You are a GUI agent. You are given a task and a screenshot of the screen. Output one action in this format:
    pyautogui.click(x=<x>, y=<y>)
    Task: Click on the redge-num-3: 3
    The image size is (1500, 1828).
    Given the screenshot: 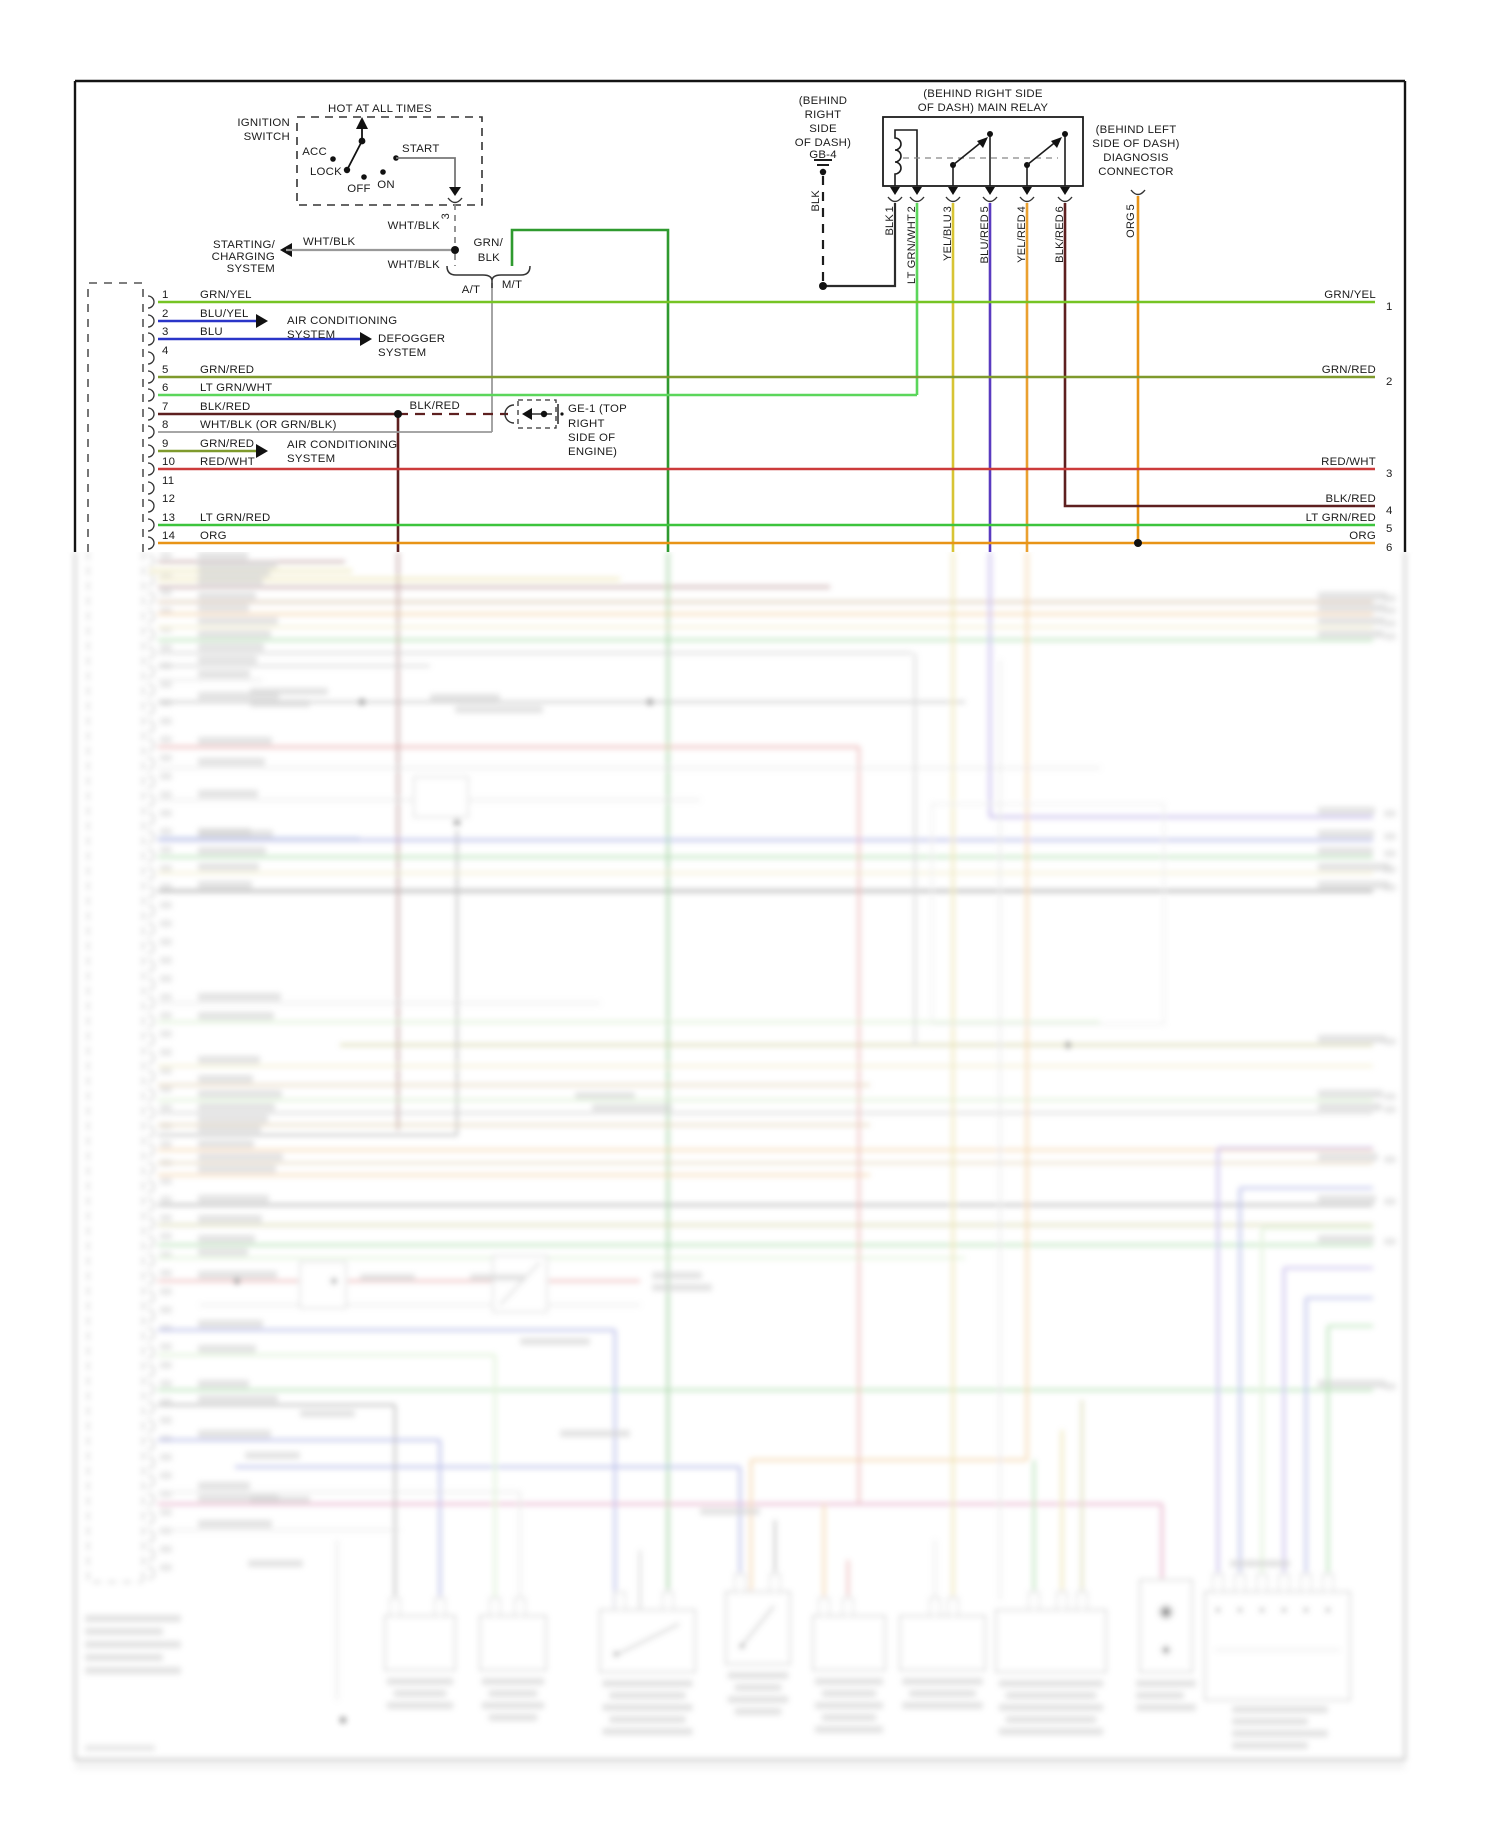 What is the action you would take?
    pyautogui.click(x=1389, y=474)
    